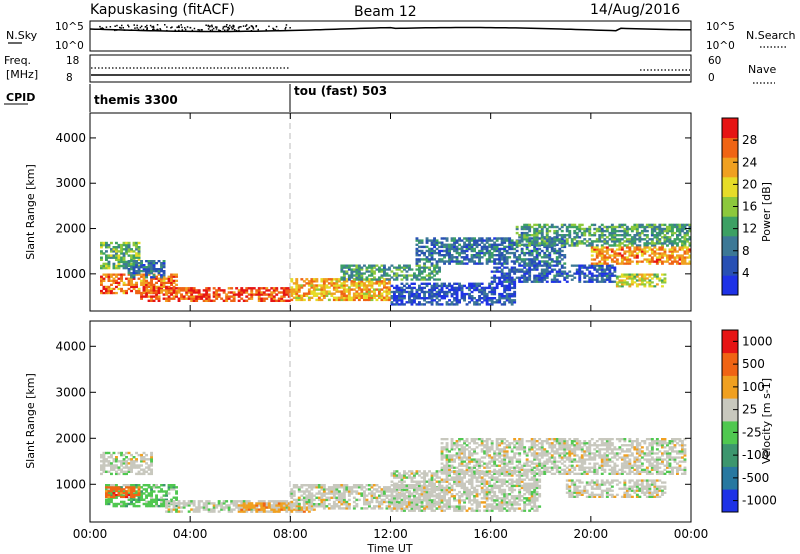  I want to click on freq-left-label-2: [MHz], so click(22, 74).